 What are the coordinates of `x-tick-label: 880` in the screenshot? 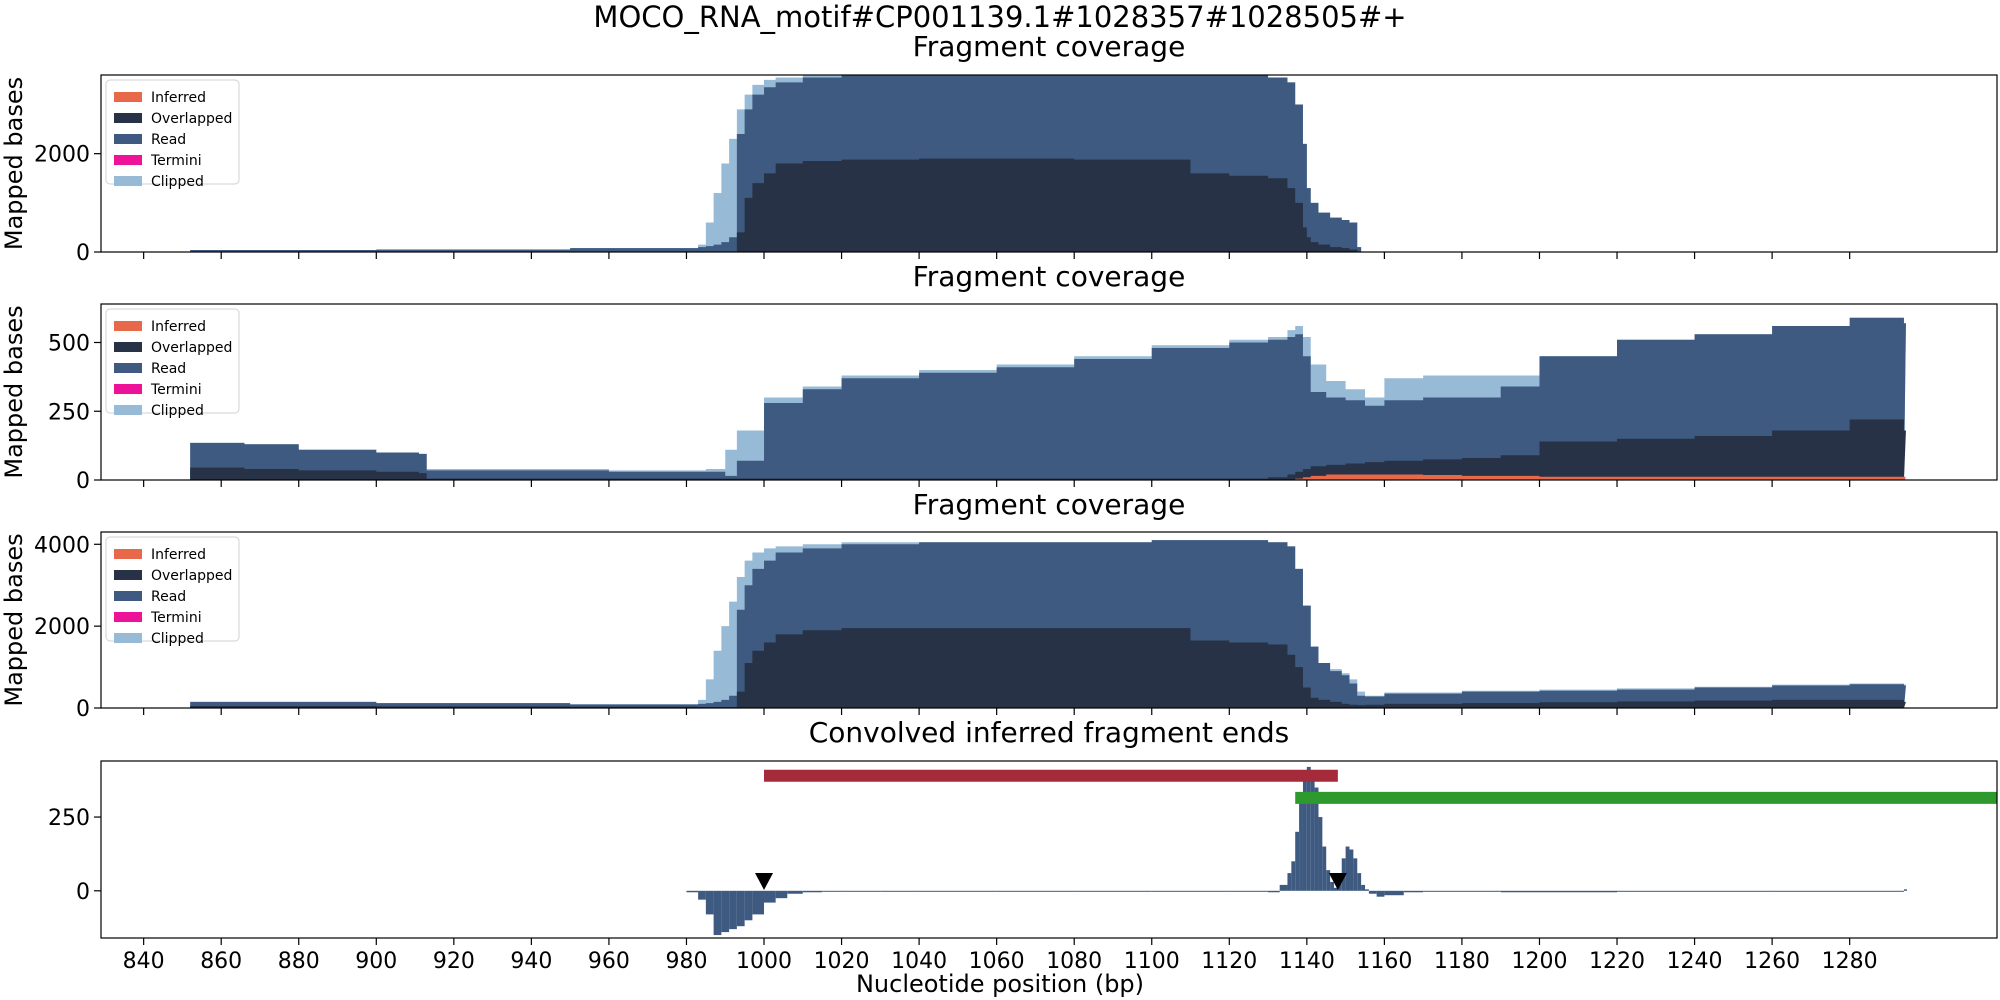 It's located at (299, 961).